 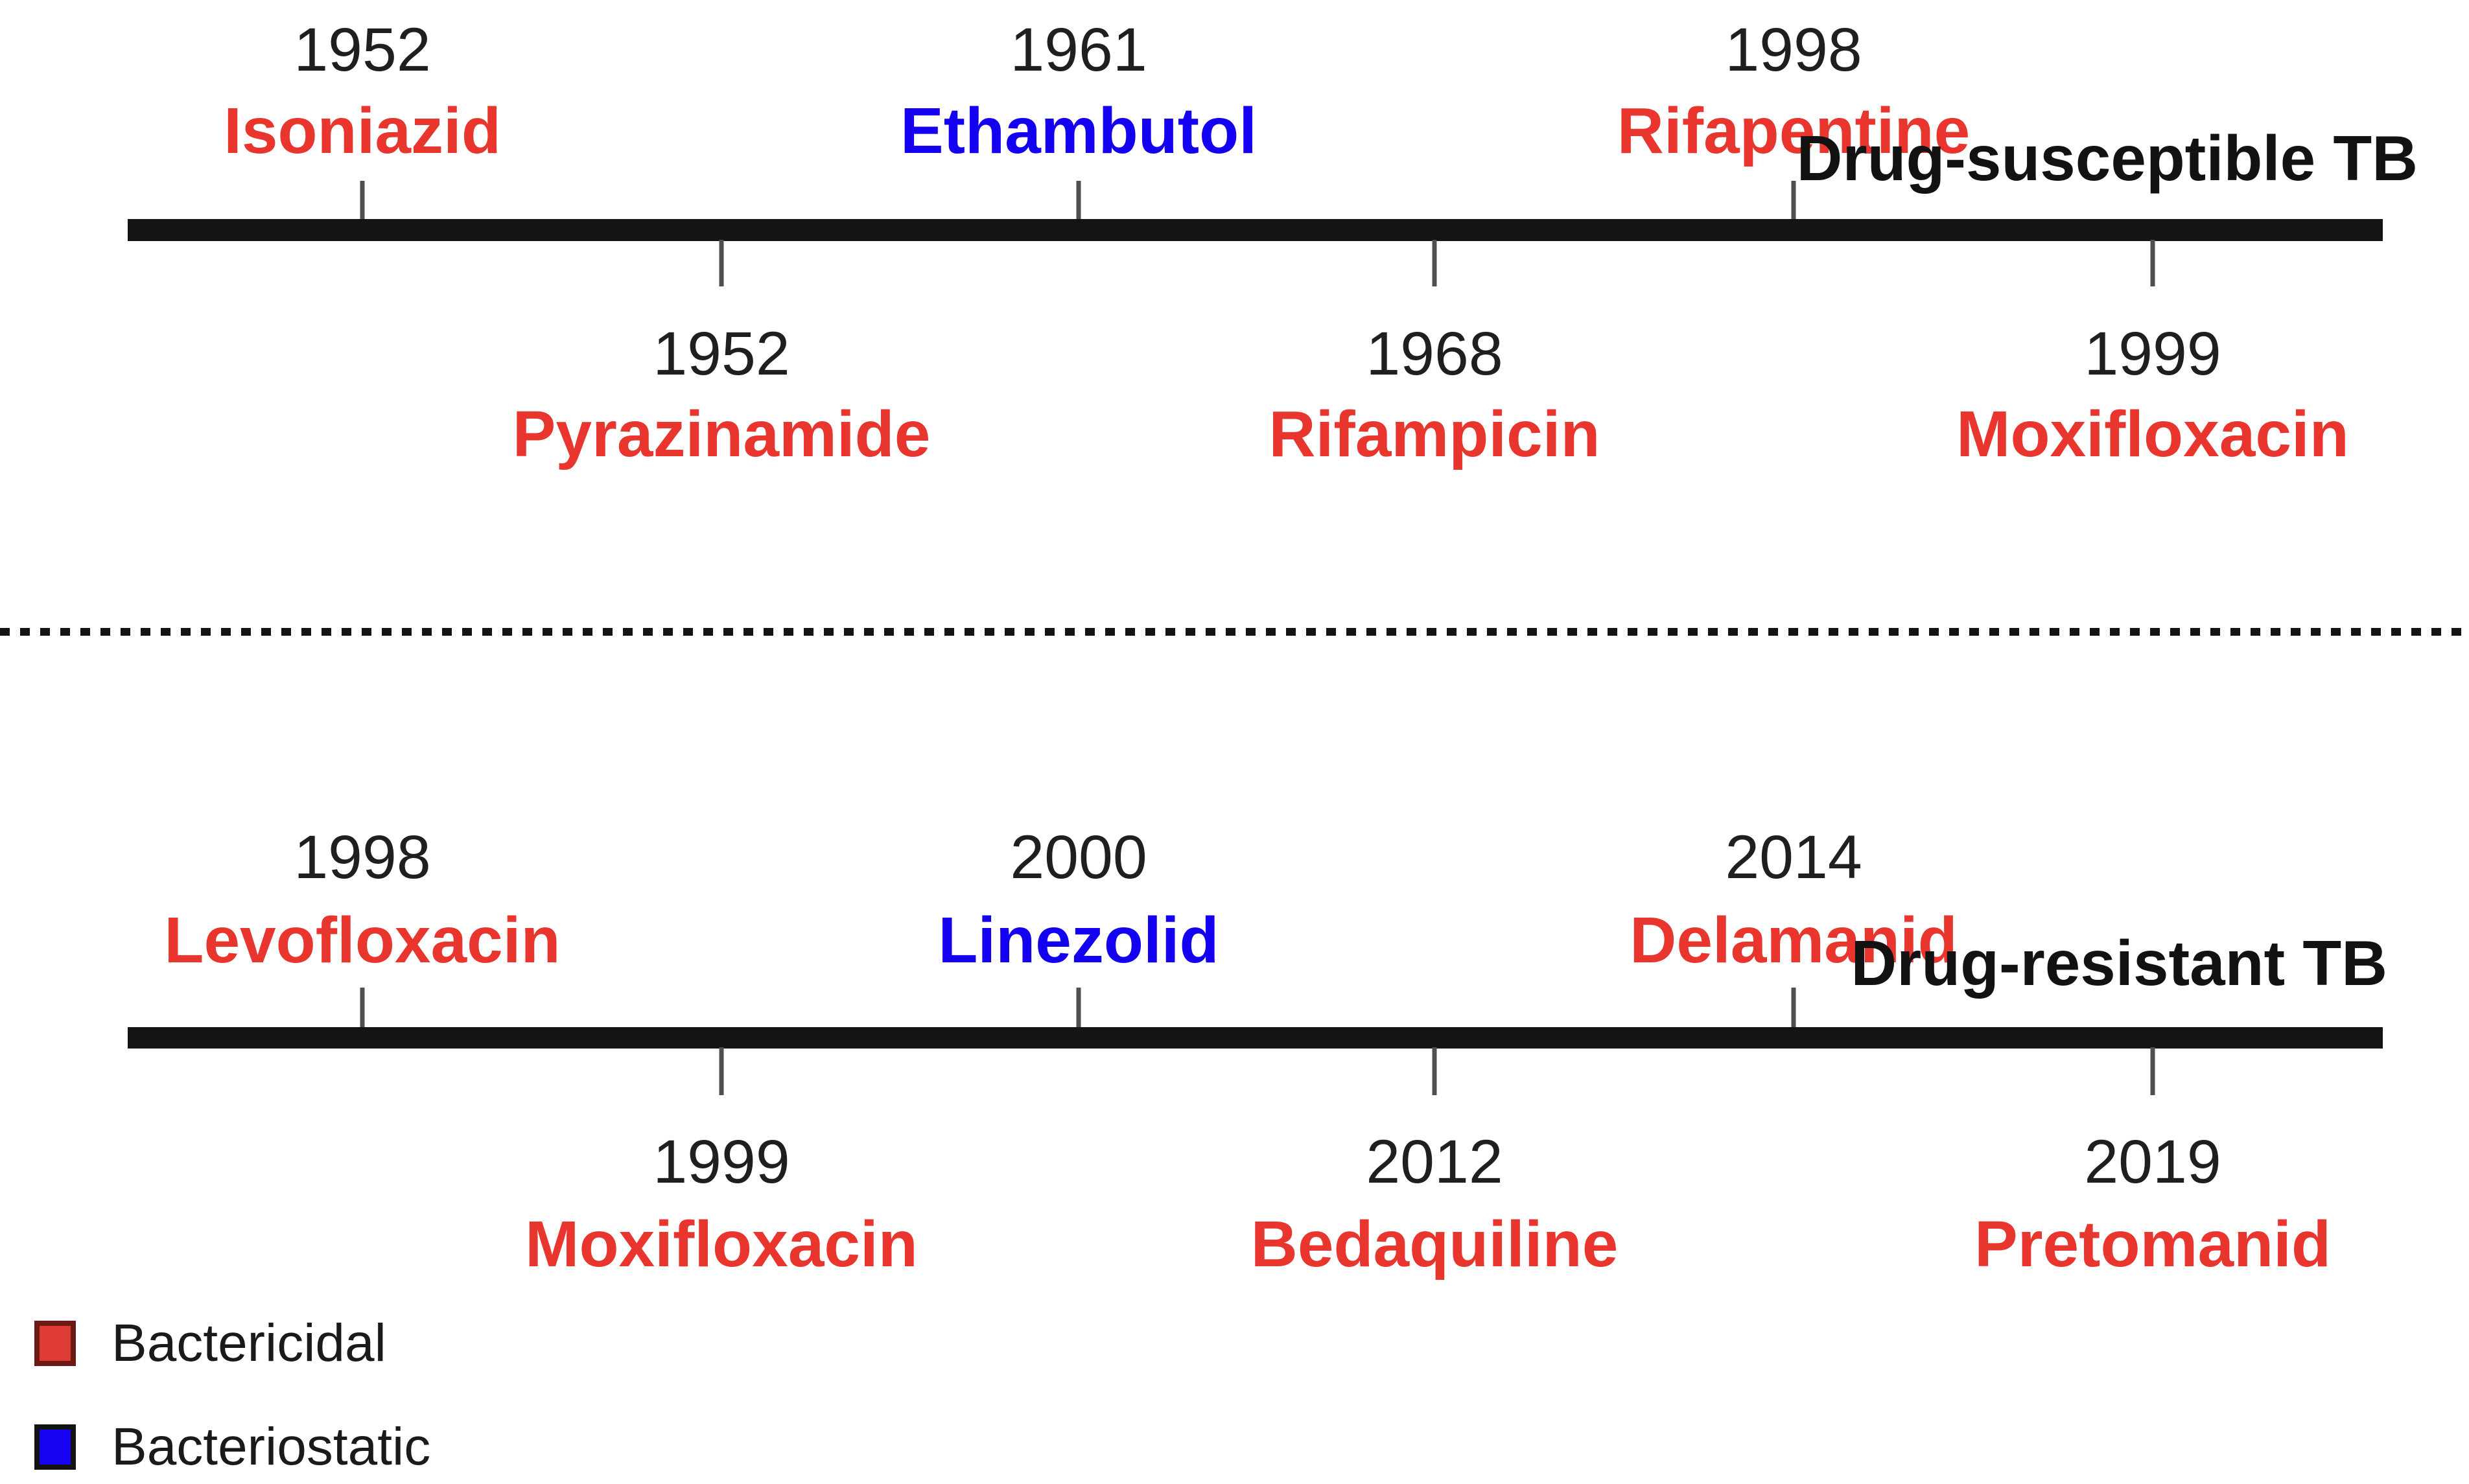 What do you see at coordinates (362, 940) in the screenshot?
I see `event-drug-name: Levofloxacin` at bounding box center [362, 940].